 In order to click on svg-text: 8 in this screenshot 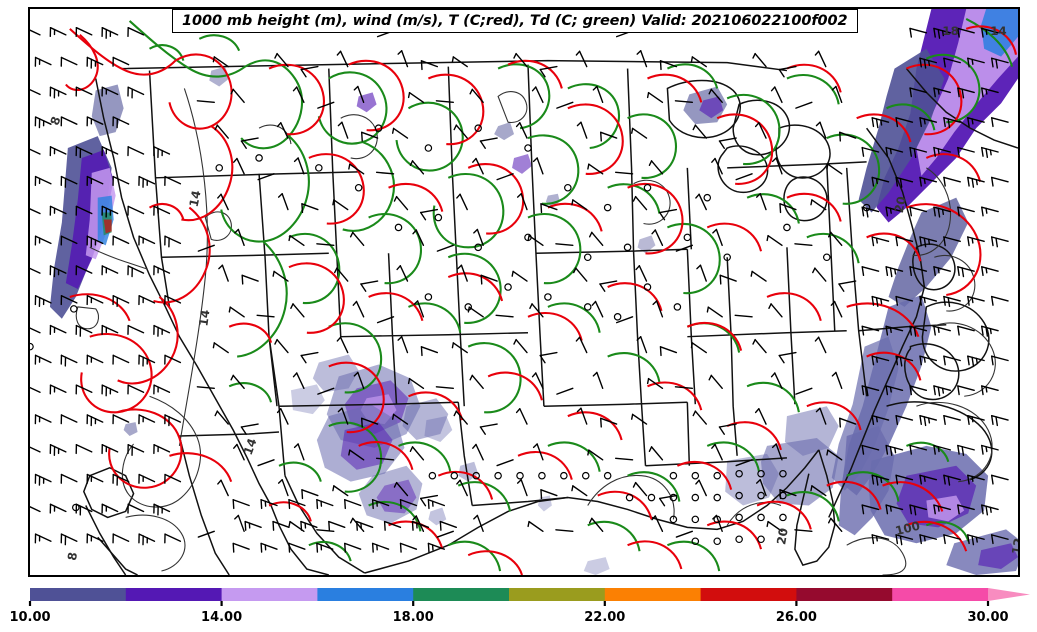, I will do `click(72, 556)`.